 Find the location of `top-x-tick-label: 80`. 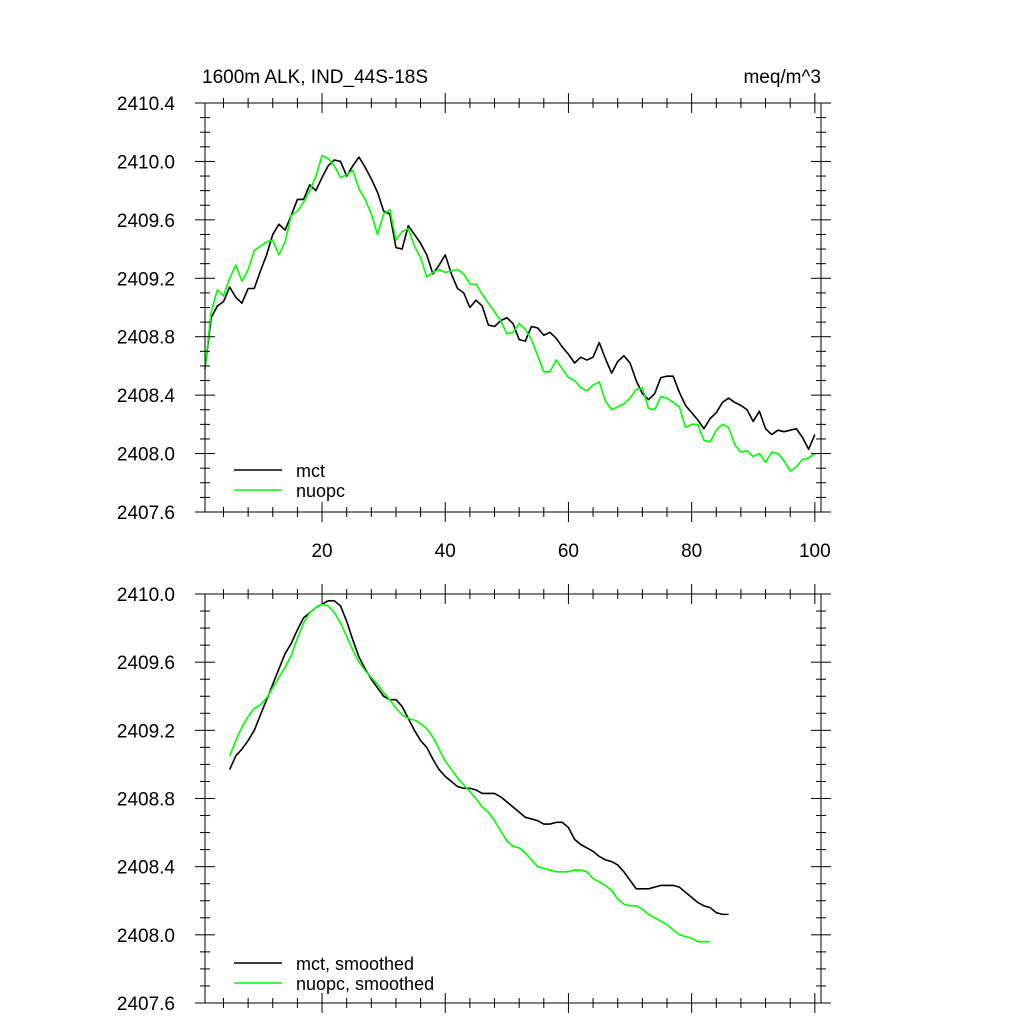

top-x-tick-label: 80 is located at coordinates (691, 551).